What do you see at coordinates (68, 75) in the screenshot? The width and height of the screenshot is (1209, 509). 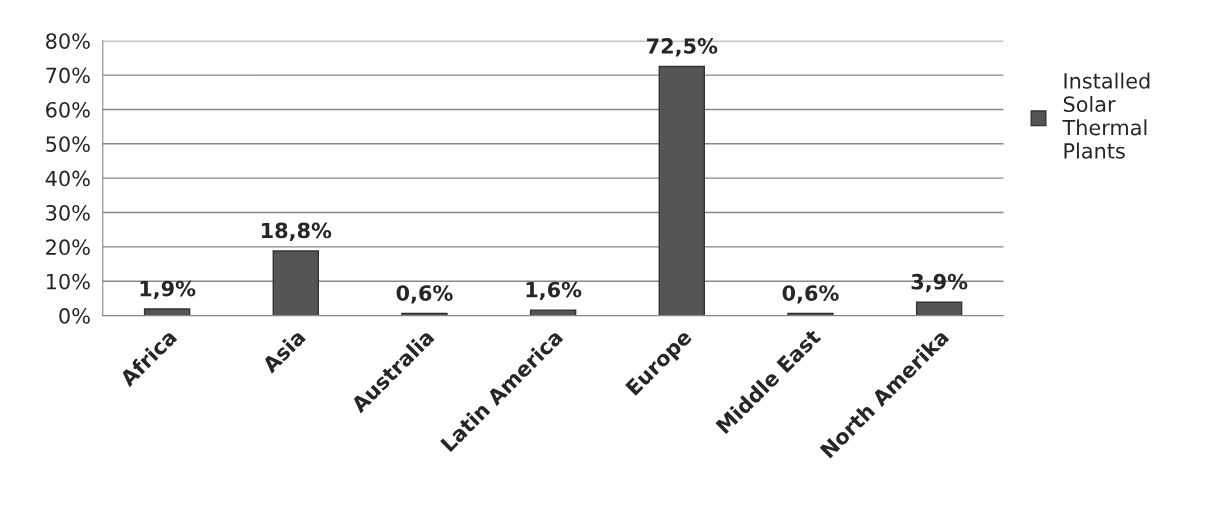 I see `y-tick-label: 70%` at bounding box center [68, 75].